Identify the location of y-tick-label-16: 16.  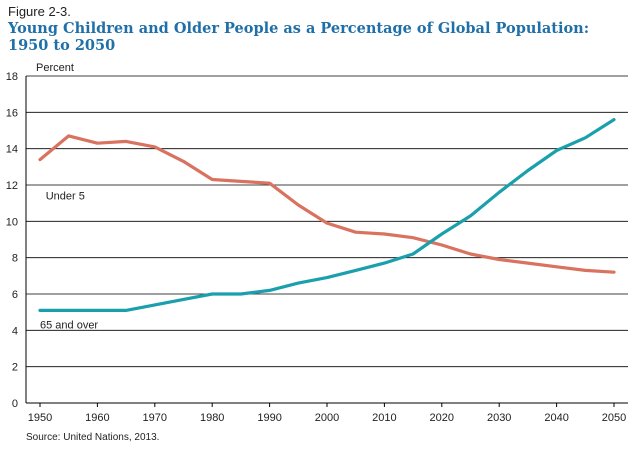
(12, 113).